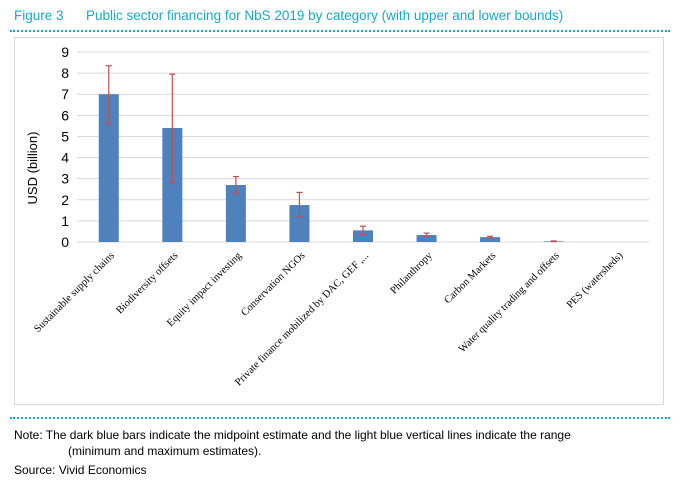  Describe the element at coordinates (165, 451) in the screenshot. I see `note-line-2: (minimum and maximum estimates).` at that location.